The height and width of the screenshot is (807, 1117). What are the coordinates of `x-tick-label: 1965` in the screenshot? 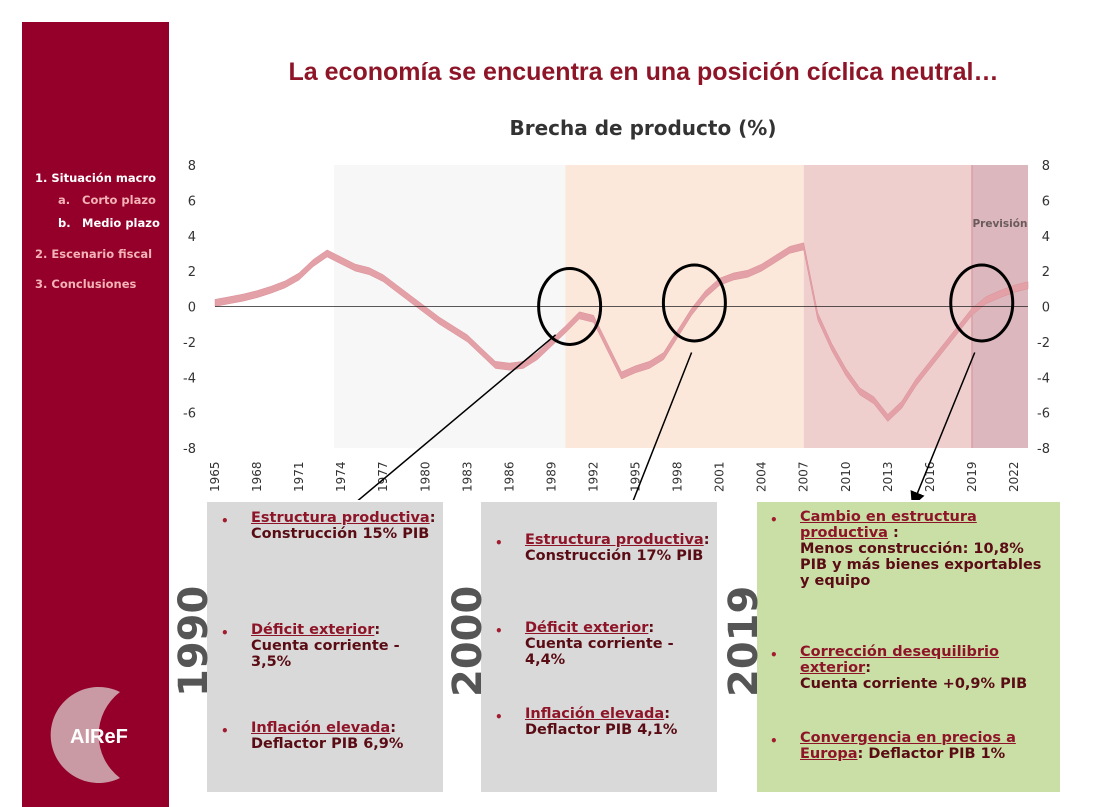 It's located at (215, 476).